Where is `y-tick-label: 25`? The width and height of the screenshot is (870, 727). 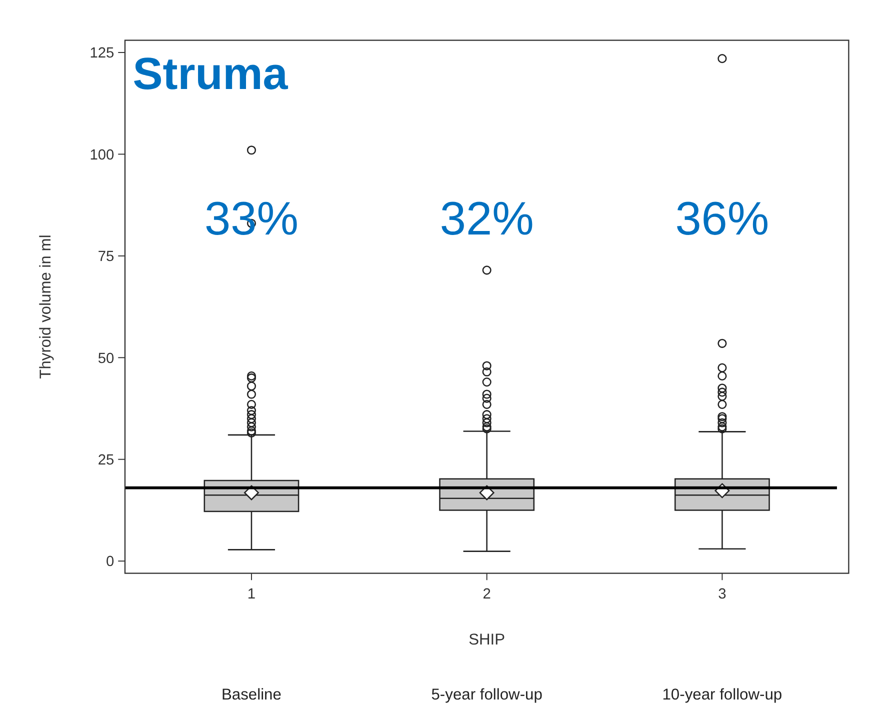 y-tick-label: 25 is located at coordinates (106, 460).